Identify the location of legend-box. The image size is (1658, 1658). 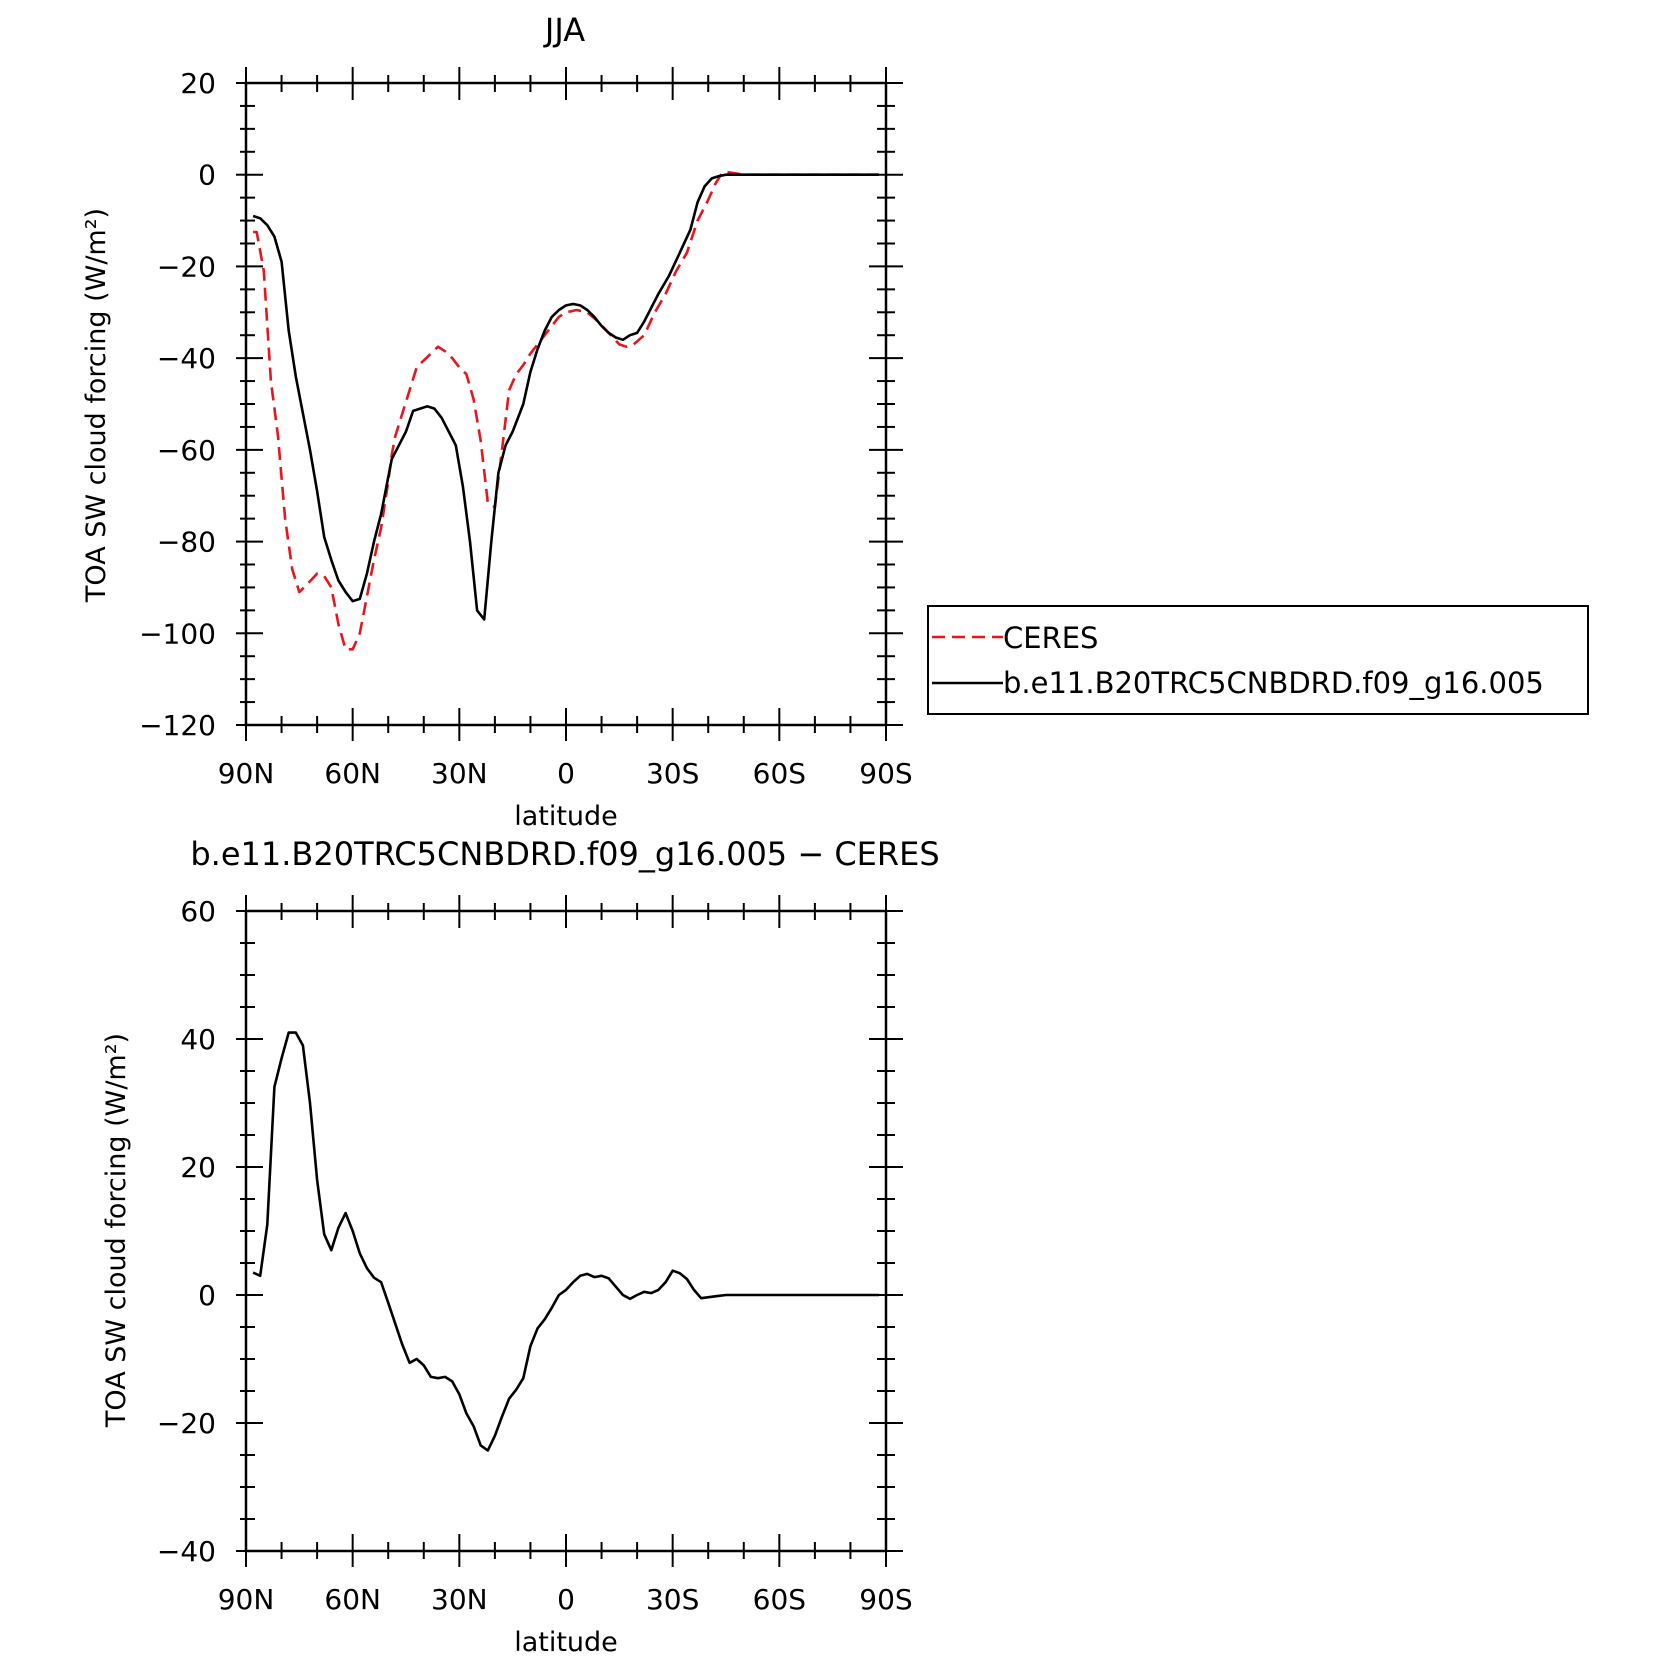
(1258, 660).